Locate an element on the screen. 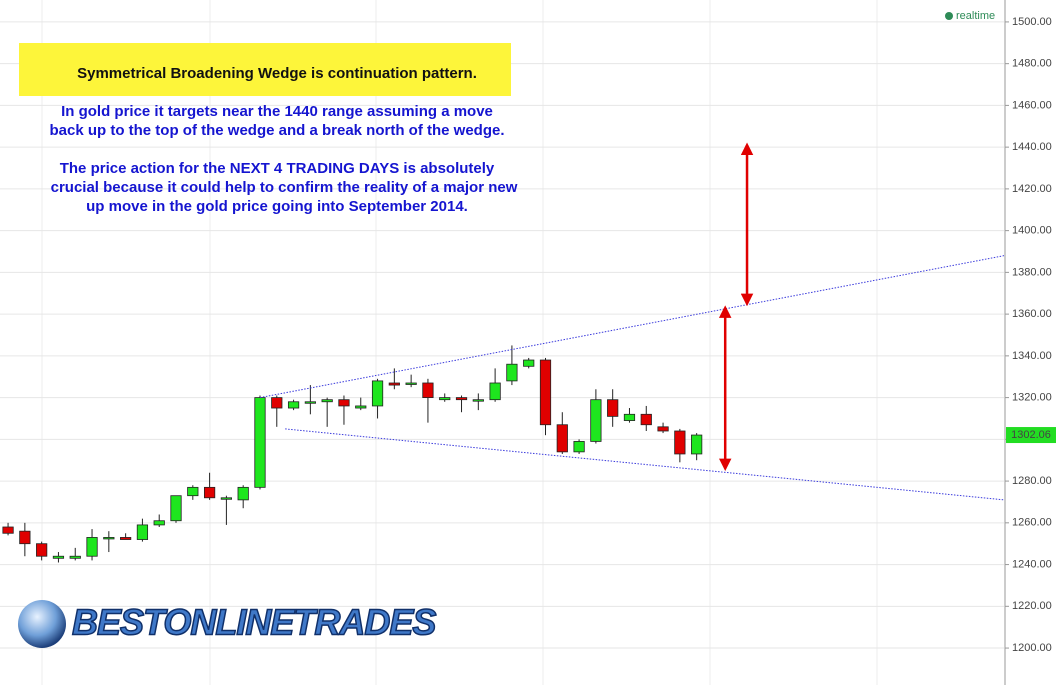  y-tick-label: 1200.00 is located at coordinates (1032, 648).